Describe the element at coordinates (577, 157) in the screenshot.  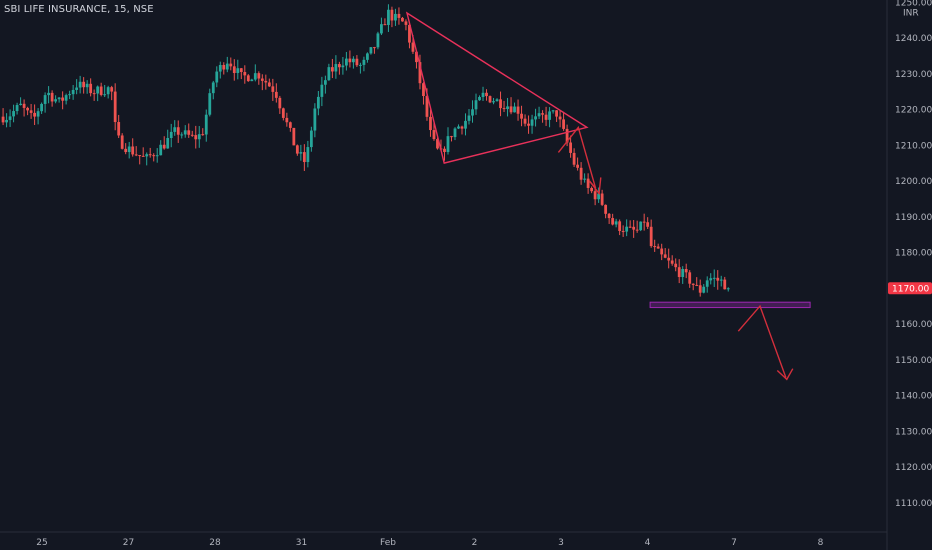
I see `breakdown-arrow-line` at that location.